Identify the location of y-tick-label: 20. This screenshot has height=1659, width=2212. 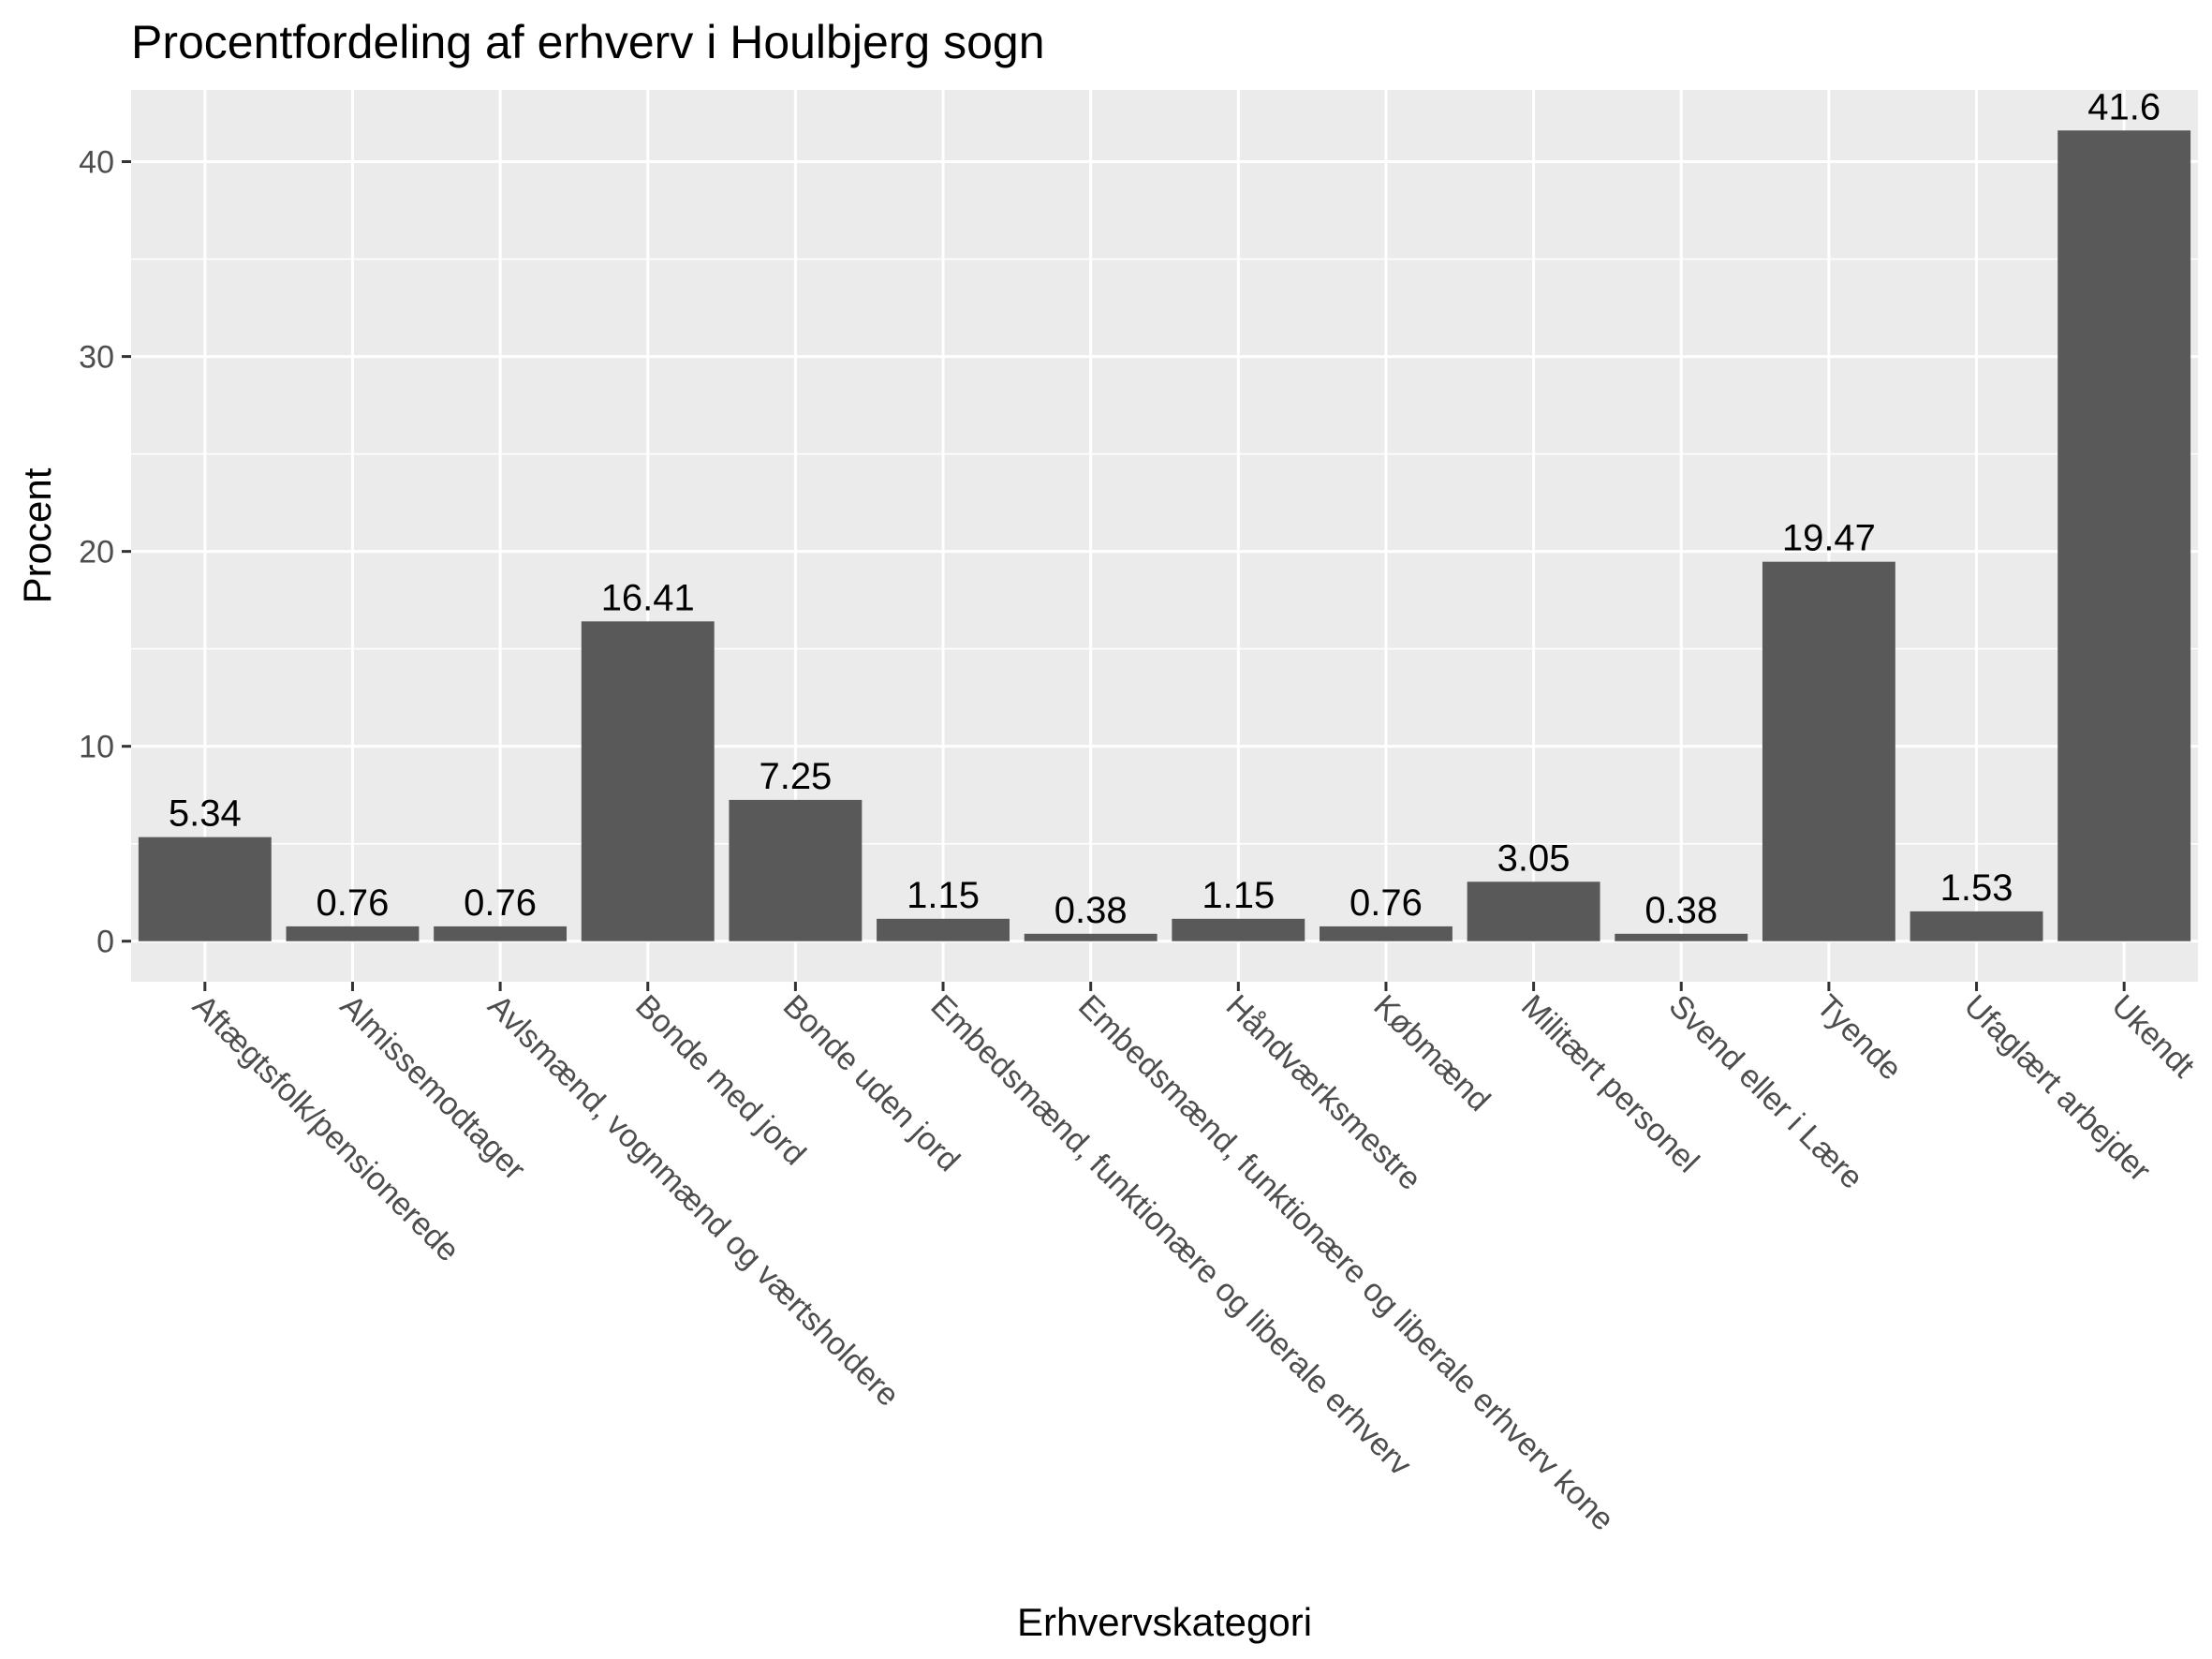
(96, 553).